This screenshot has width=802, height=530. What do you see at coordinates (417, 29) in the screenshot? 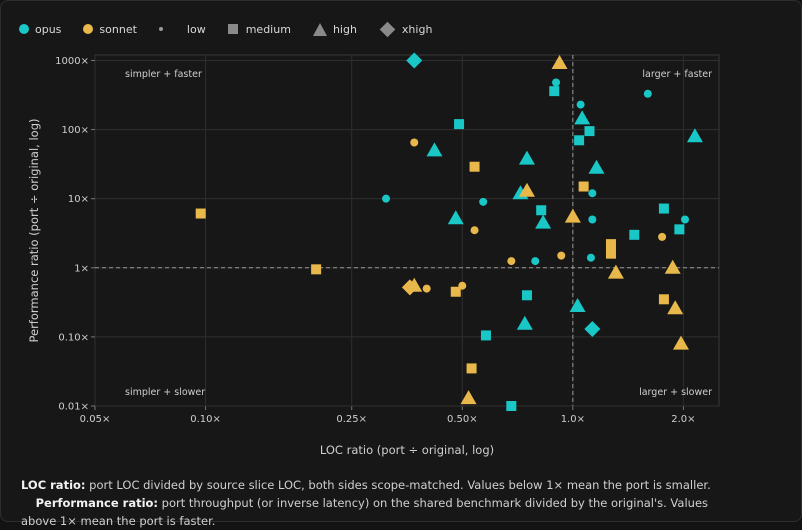
I see `legend-label-xhigh: xhigh` at bounding box center [417, 29].